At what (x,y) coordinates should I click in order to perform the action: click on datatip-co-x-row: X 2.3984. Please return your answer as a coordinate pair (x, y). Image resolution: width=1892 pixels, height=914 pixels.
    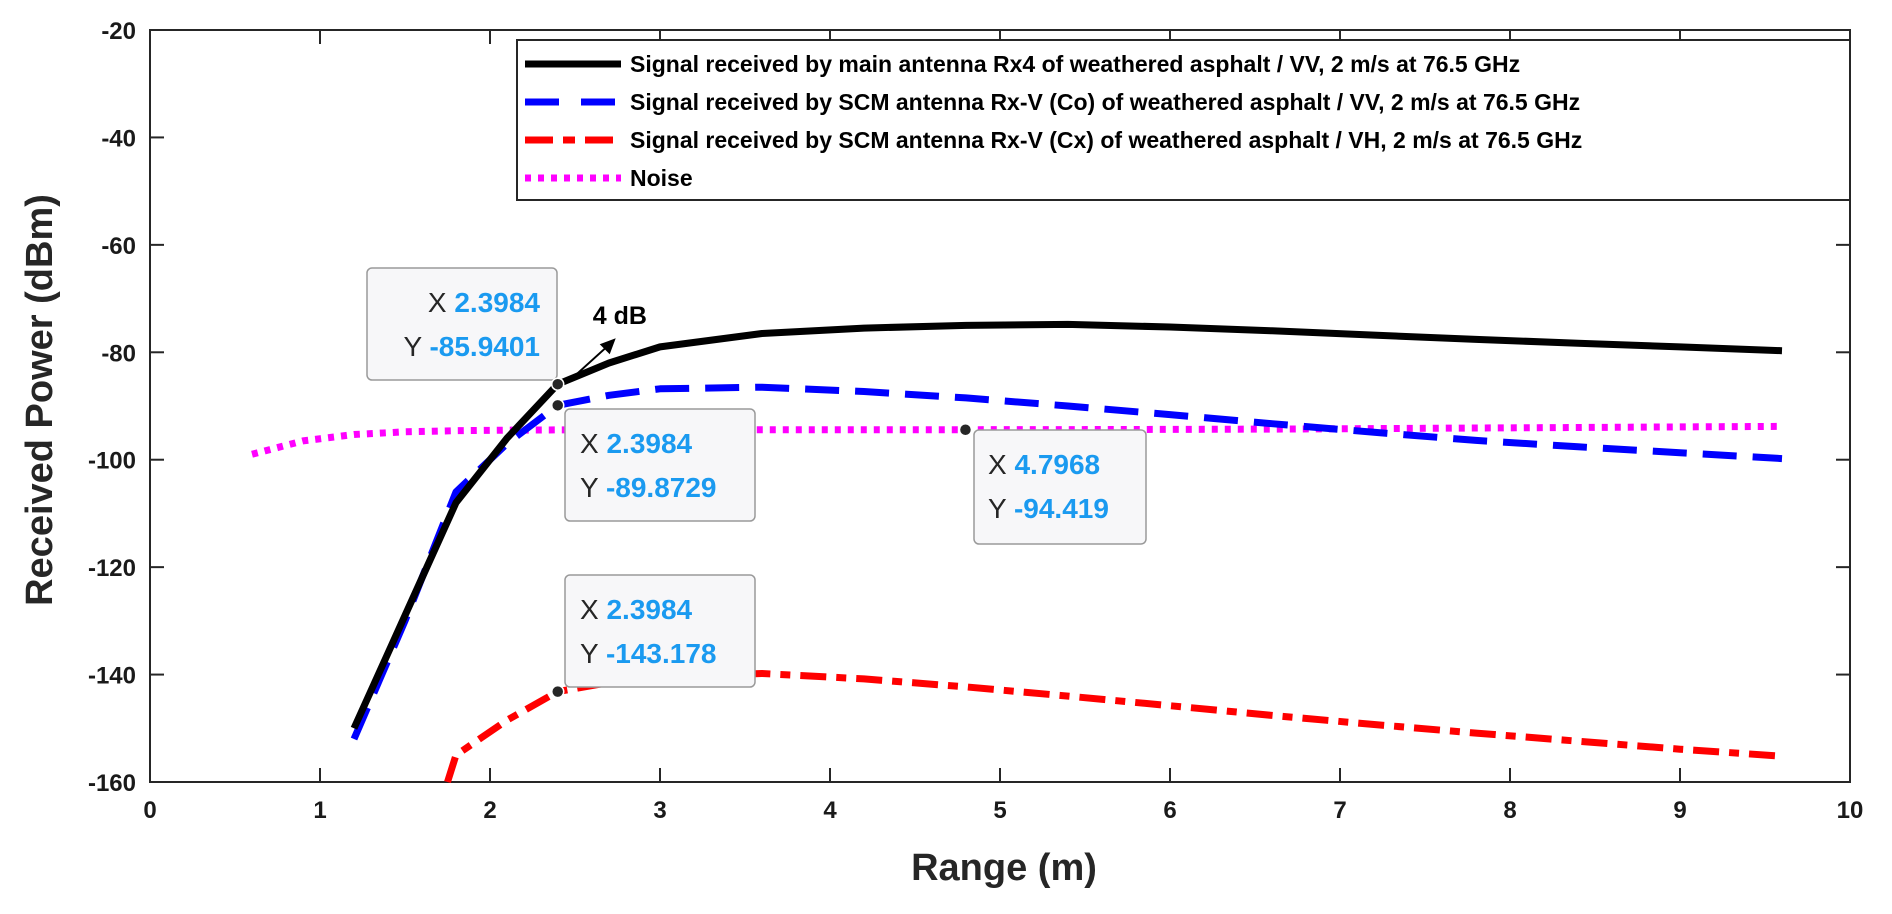
    Looking at the image, I should click on (636, 443).